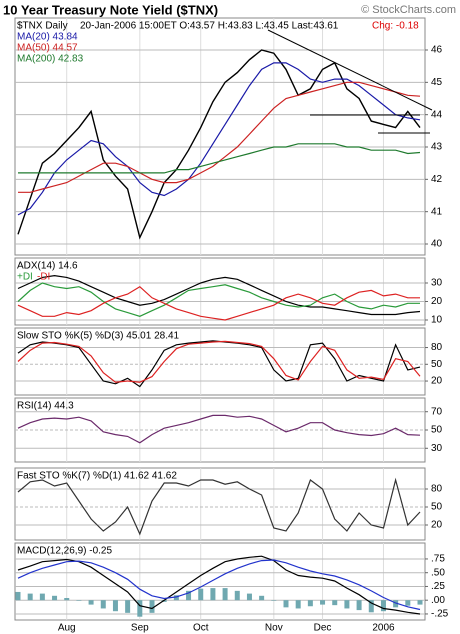 The width and height of the screenshot is (460, 634). What do you see at coordinates (67, 628) in the screenshot?
I see `x-tick-label: Aug` at bounding box center [67, 628].